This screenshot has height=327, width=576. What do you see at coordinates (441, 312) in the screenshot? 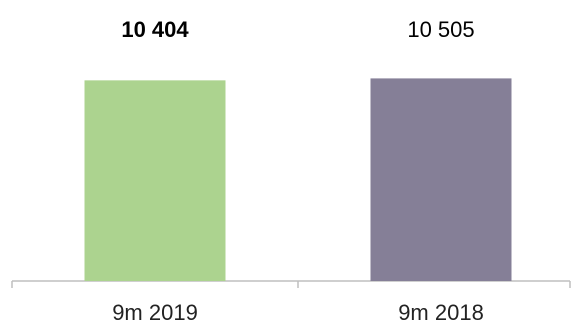
I see `category-label: 9m 2018` at bounding box center [441, 312].